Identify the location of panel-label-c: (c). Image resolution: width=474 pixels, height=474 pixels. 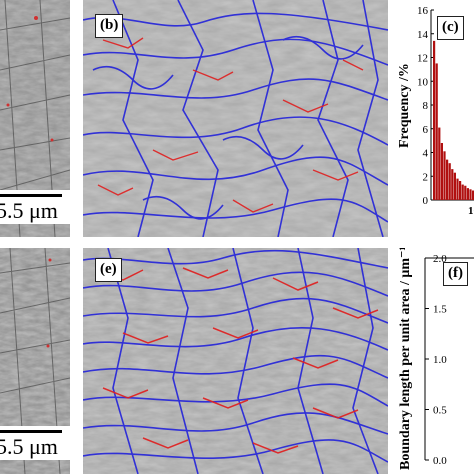
(450, 28).